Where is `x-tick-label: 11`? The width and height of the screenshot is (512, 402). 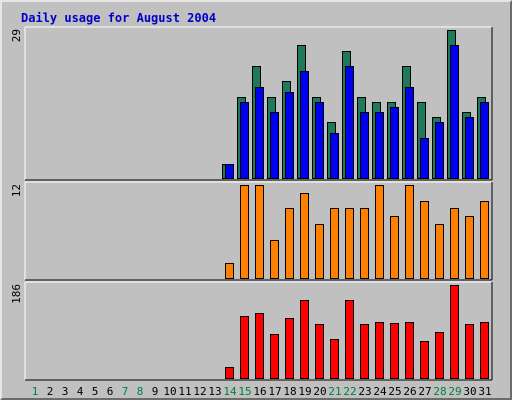 x-tick-label: 11 is located at coordinates (184, 391).